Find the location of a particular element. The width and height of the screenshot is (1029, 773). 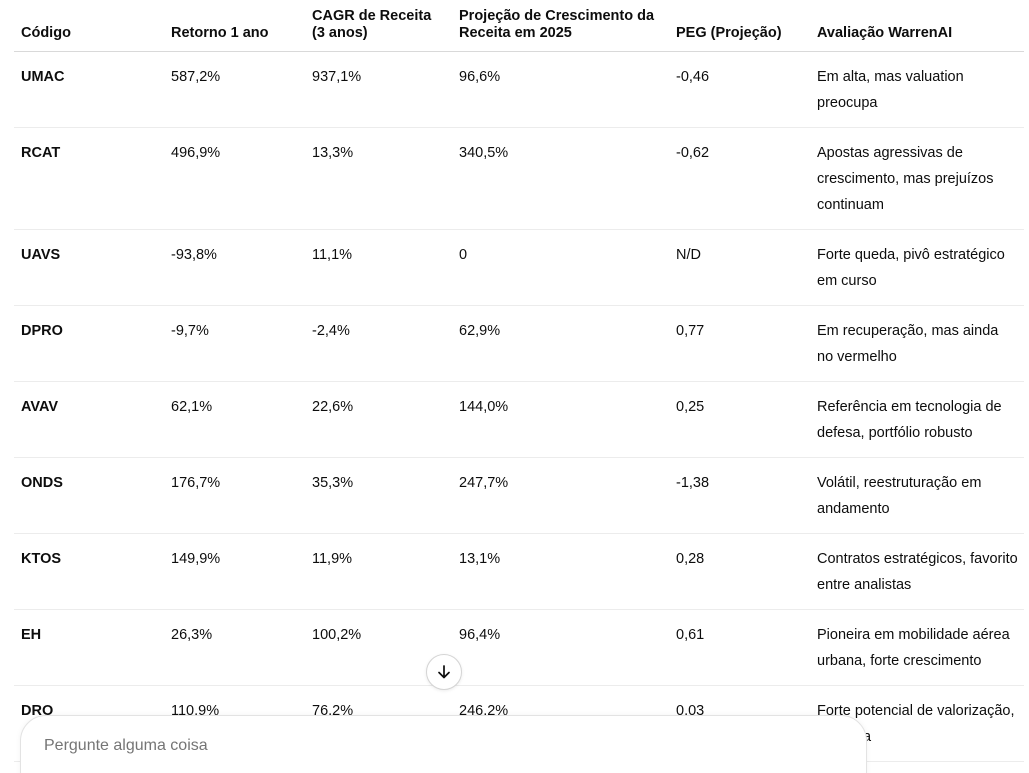

peg-cell: -0,46 is located at coordinates (739, 89).